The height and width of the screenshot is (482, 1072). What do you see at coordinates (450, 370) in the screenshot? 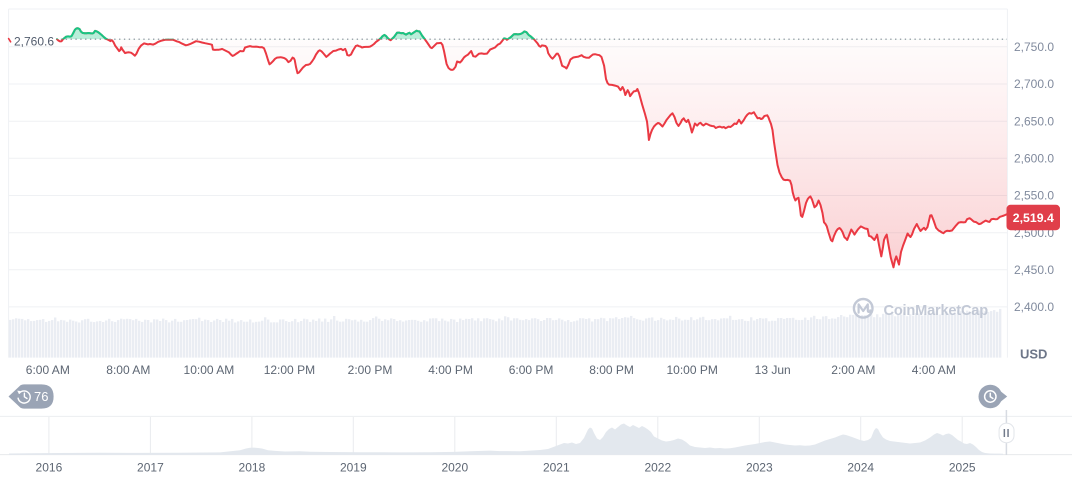
I see `svg-text: 4:00 PM` at bounding box center [450, 370].